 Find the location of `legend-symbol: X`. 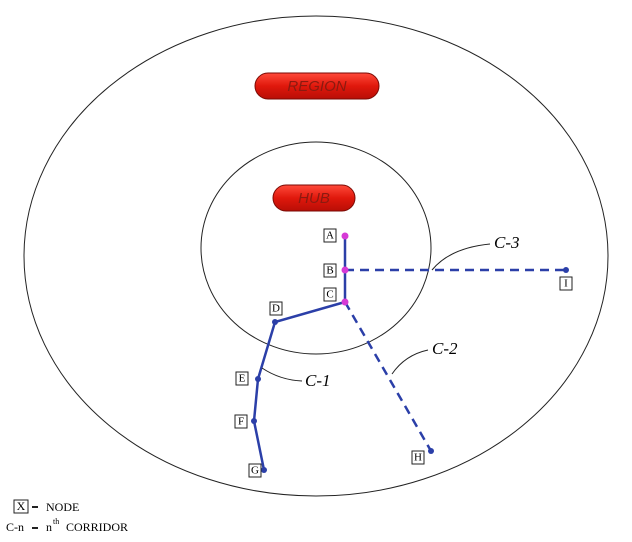

legend-symbol: X is located at coordinates (21, 506).